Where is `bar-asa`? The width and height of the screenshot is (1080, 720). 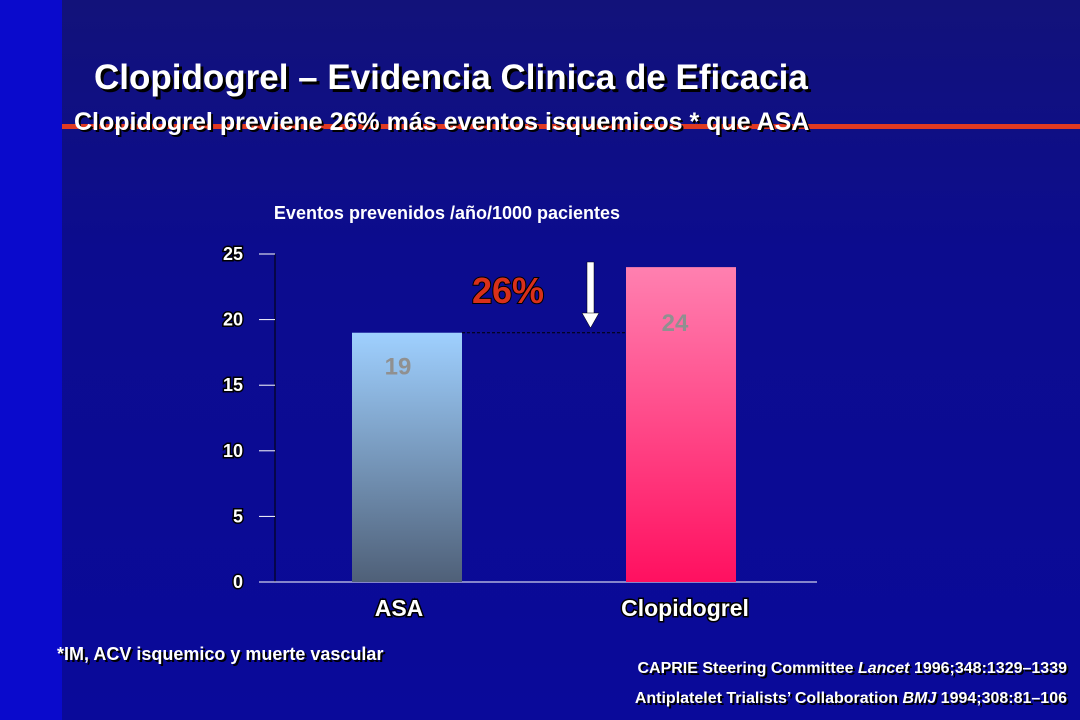 bar-asa is located at coordinates (407, 457).